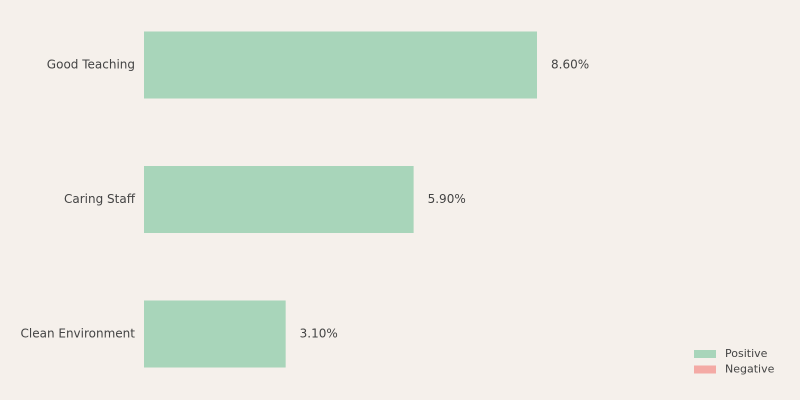  What do you see at coordinates (746, 353) in the screenshot?
I see `legend-label: Positive` at bounding box center [746, 353].